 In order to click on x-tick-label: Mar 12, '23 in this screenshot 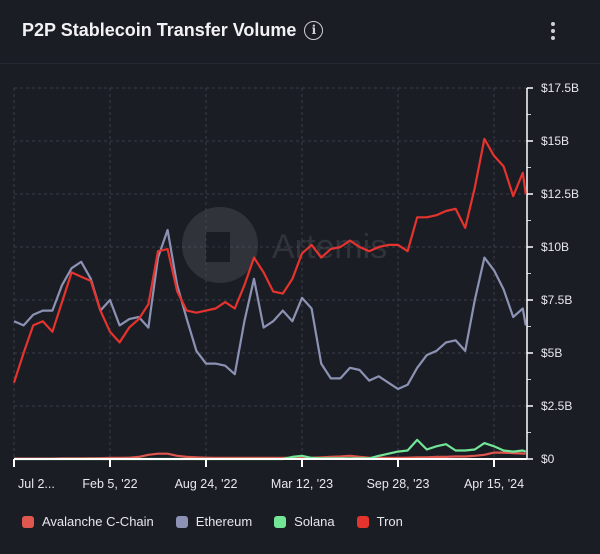, I will do `click(302, 484)`.